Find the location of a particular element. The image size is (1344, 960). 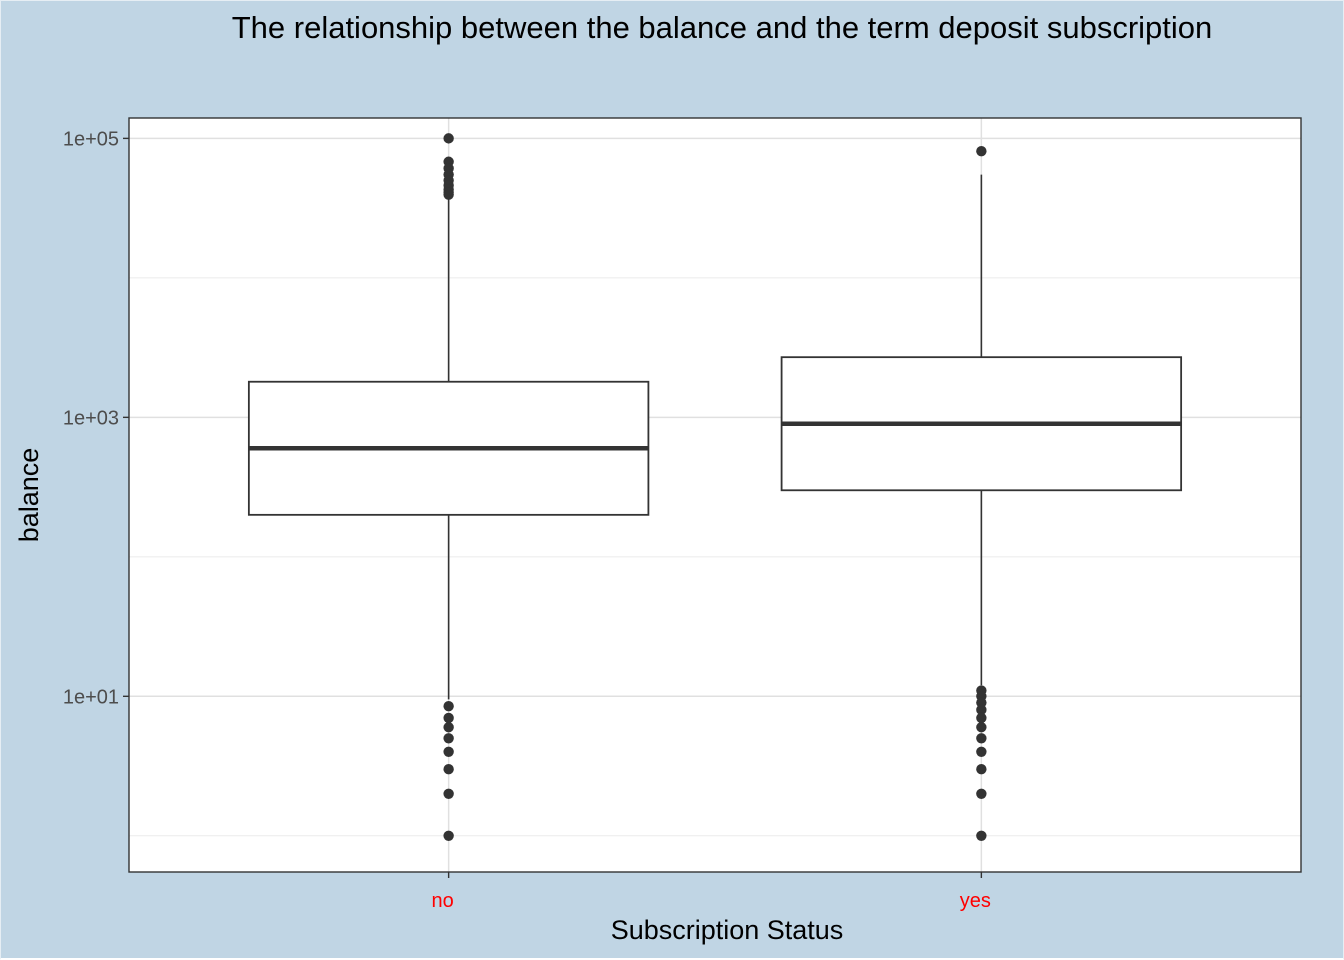

x-tick-label-no: no is located at coordinates (443, 901).